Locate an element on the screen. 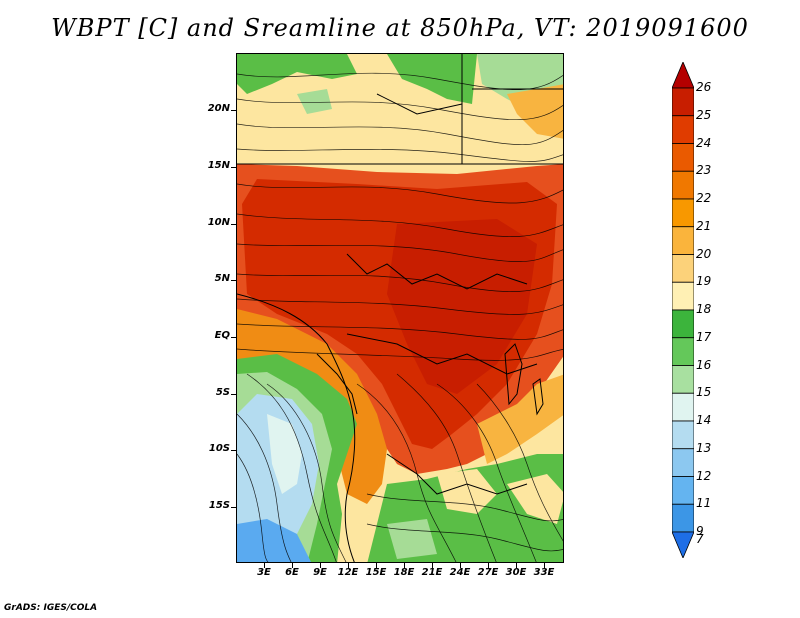 This screenshot has height=618, width=800. colorbar-label: 11 is located at coordinates (704, 503).